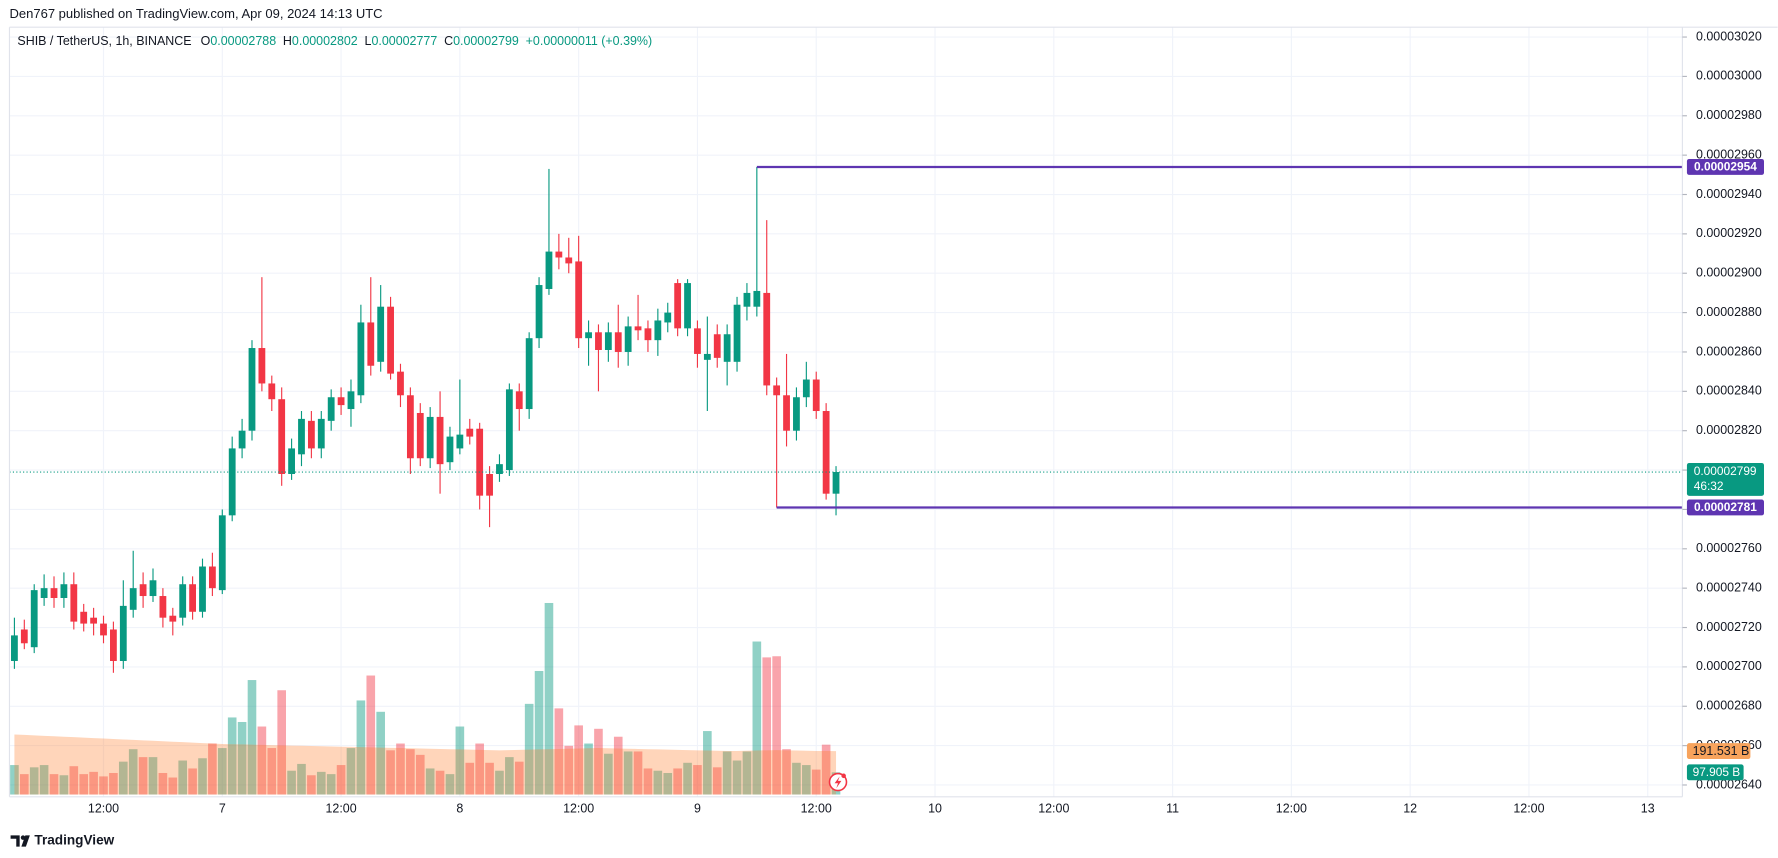 The width and height of the screenshot is (1778, 858). I want to click on alert-icon-bolt, so click(838, 782).